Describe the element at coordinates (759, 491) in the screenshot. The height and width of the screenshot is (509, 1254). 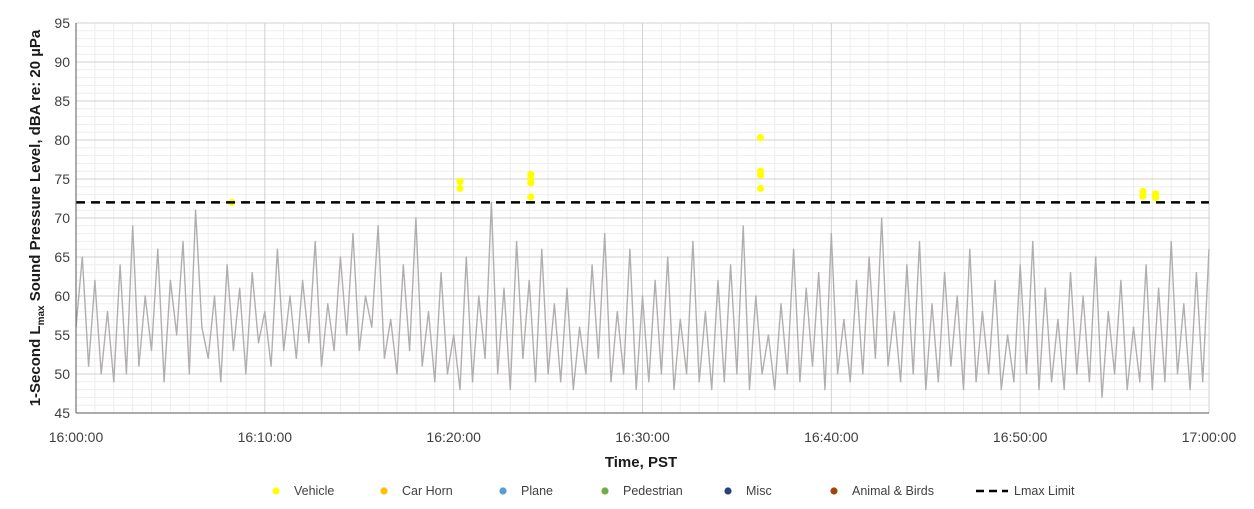
I see `legend-label-misc: Misc` at that location.